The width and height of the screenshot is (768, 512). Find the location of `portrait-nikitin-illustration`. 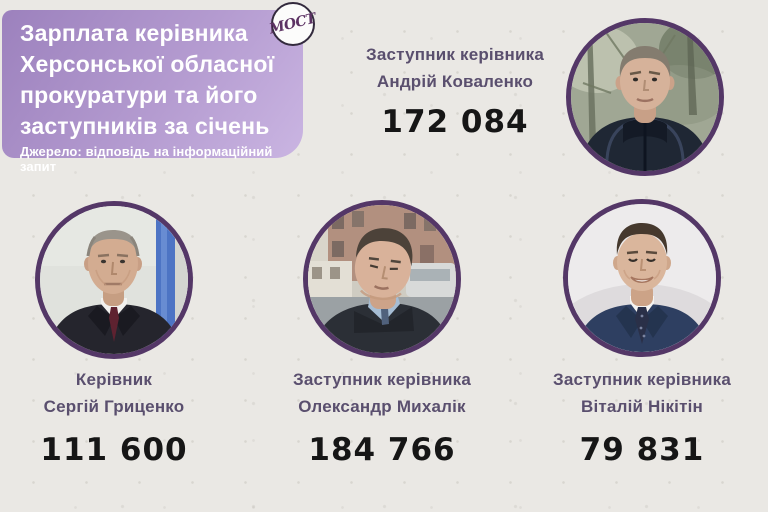

portrait-nikitin-illustration is located at coordinates (642, 278).